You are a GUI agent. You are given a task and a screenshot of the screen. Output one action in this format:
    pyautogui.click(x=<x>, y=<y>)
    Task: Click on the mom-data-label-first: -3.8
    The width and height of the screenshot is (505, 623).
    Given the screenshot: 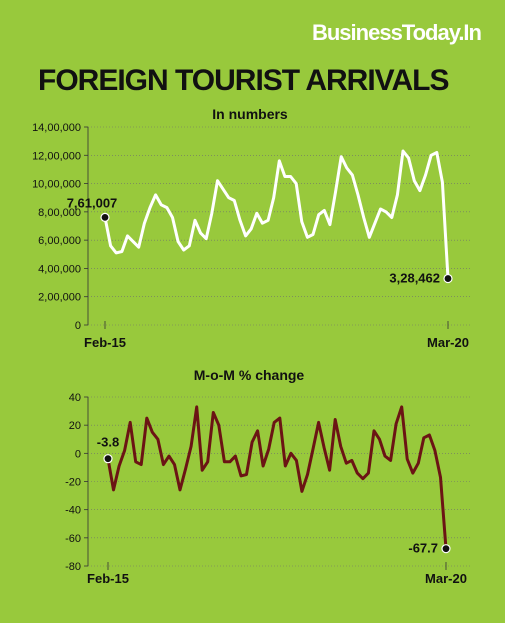 What is the action you would take?
    pyautogui.click(x=108, y=442)
    